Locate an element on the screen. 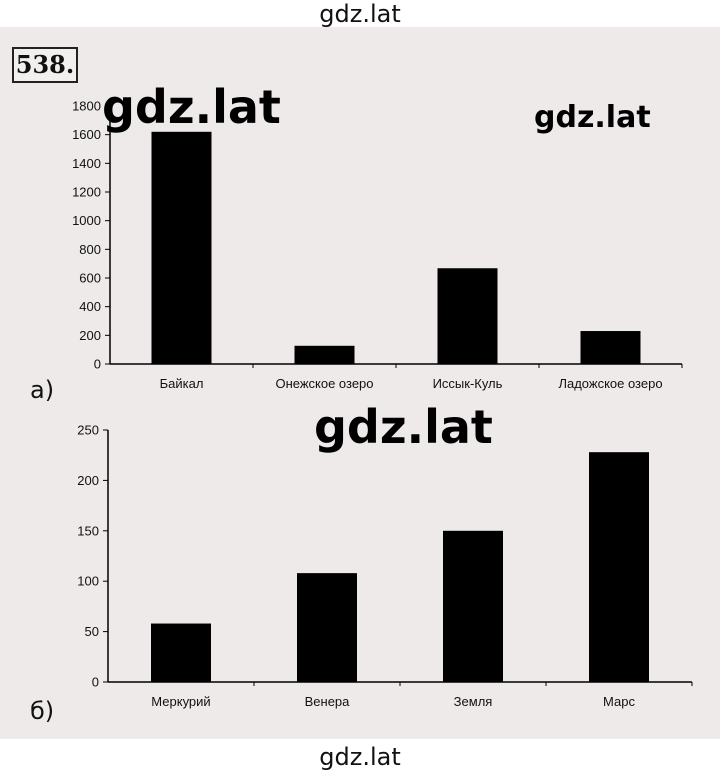 The width and height of the screenshot is (720, 771). y-tick-label: 1800 is located at coordinates (86, 106).